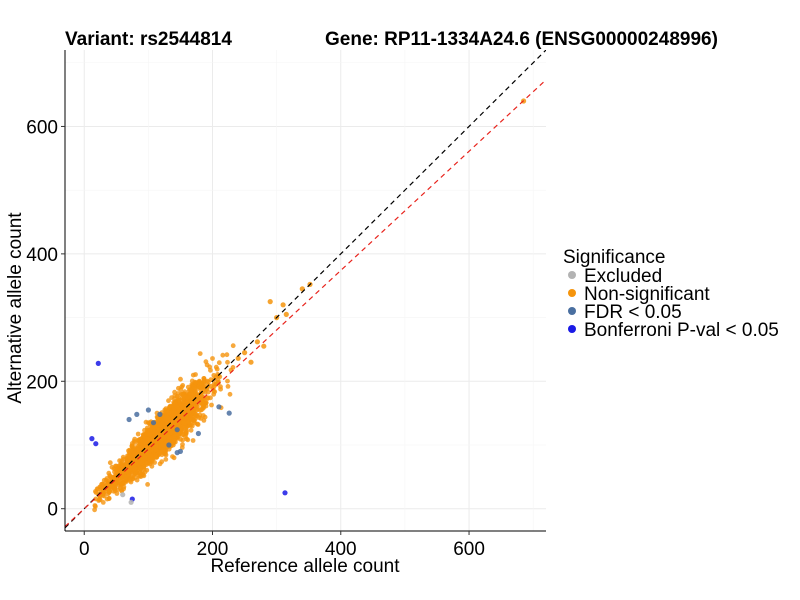 The image size is (800, 600). What do you see at coordinates (305, 566) in the screenshot?
I see `x-axis-title: Reference allele count` at bounding box center [305, 566].